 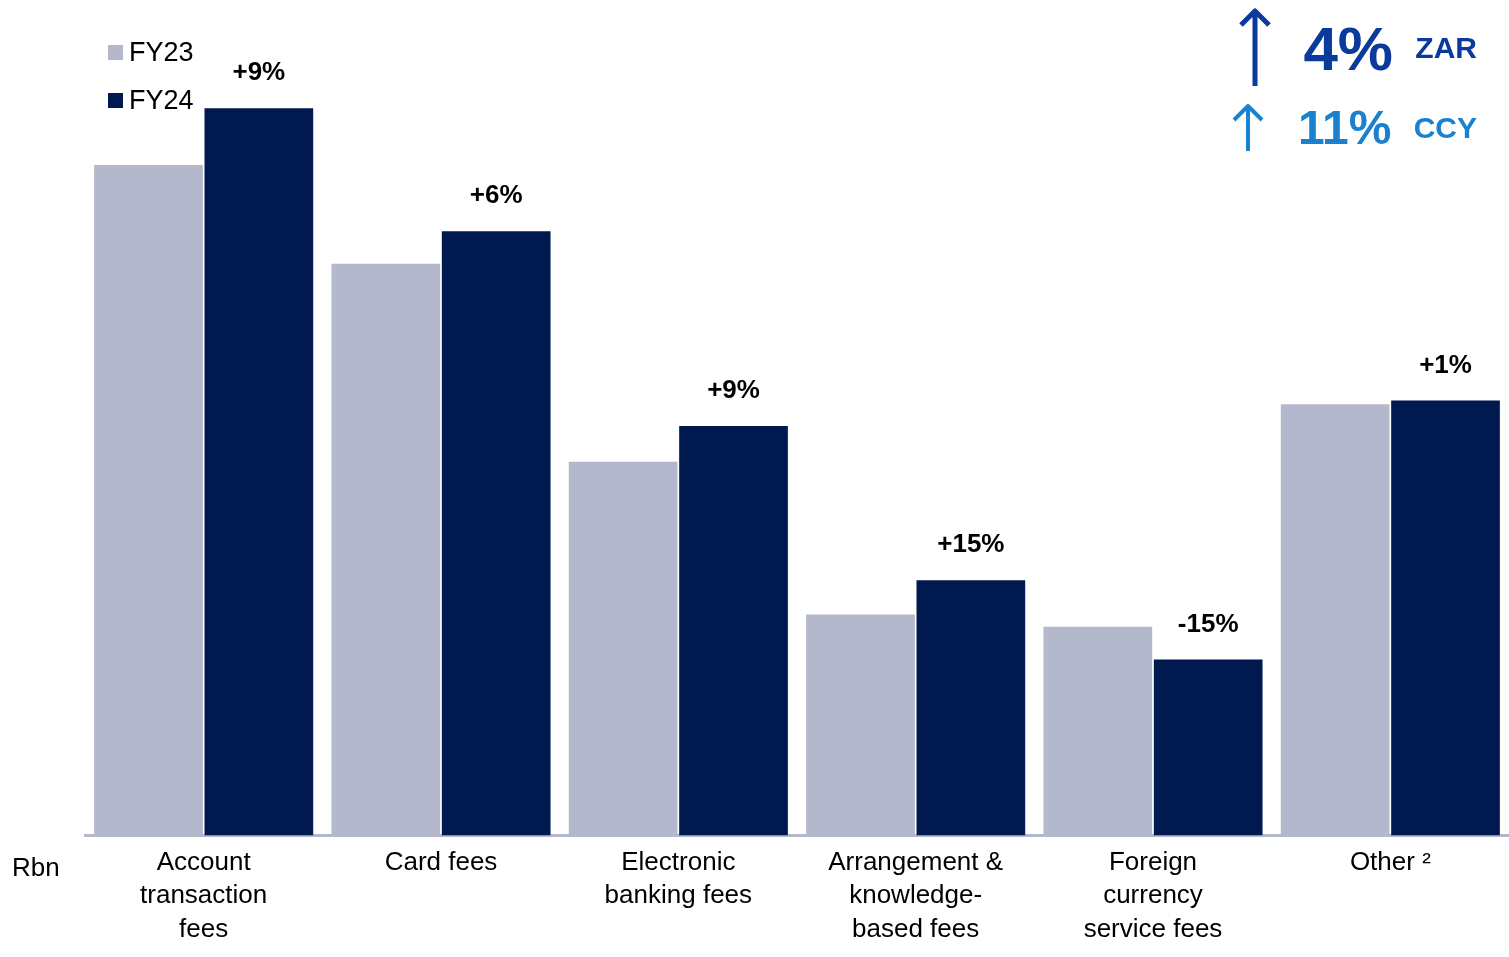 I want to click on x-tick-label: Foreign currency service fees, so click(x=1153, y=894).